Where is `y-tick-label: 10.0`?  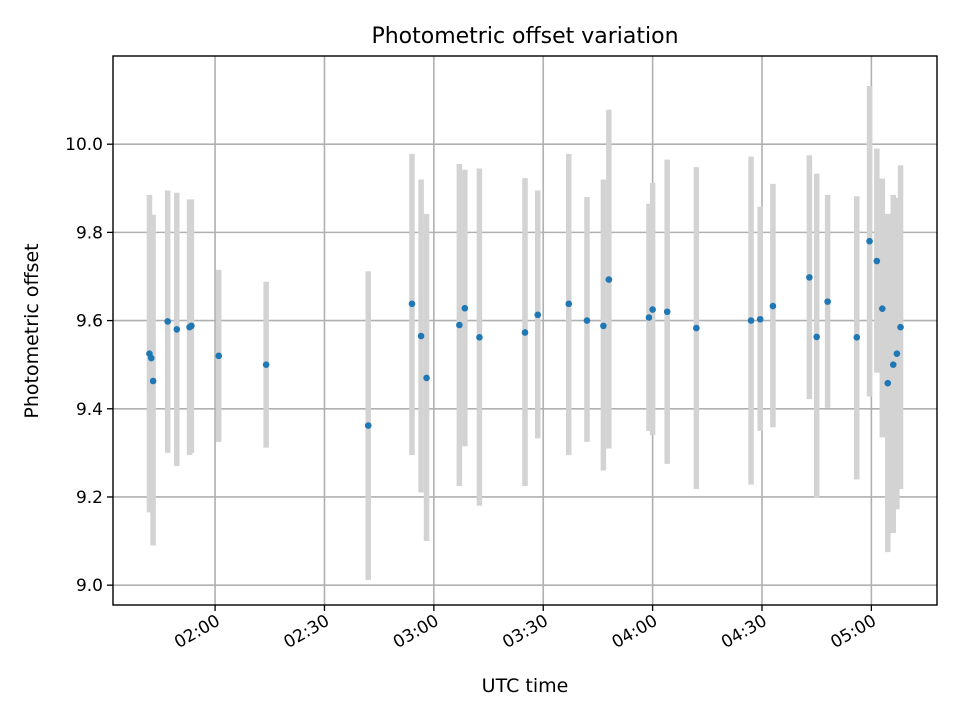 y-tick-label: 10.0 is located at coordinates (84, 145).